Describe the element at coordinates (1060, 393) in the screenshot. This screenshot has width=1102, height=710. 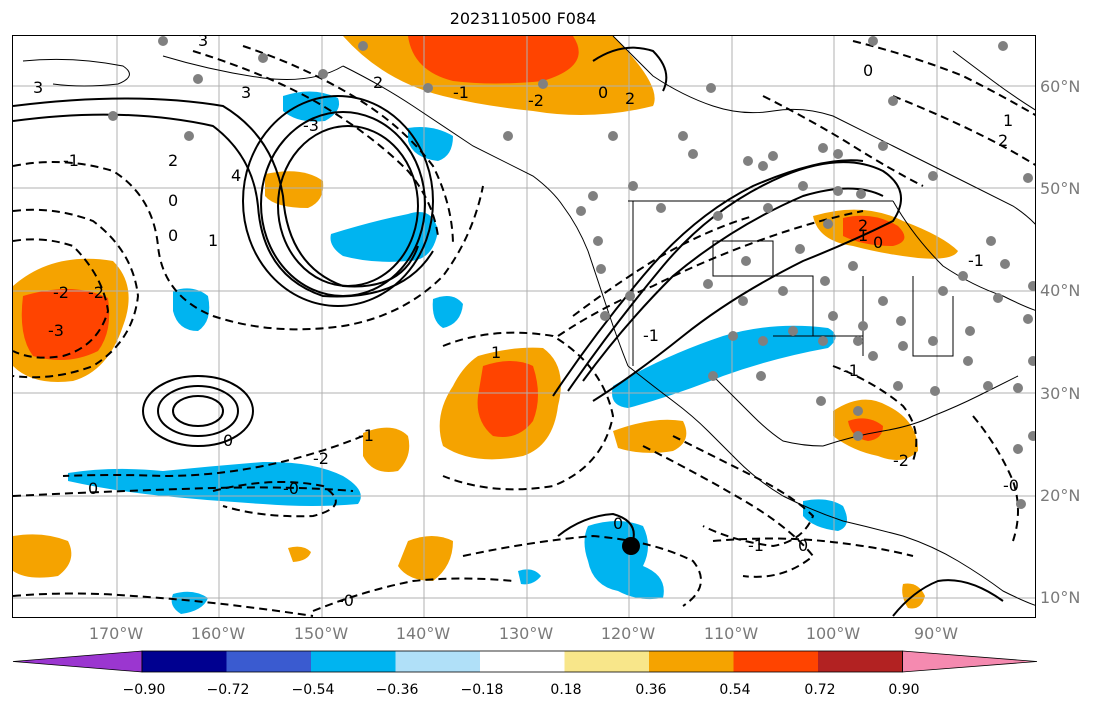
I see `lat-label-30n: 30°N` at that location.